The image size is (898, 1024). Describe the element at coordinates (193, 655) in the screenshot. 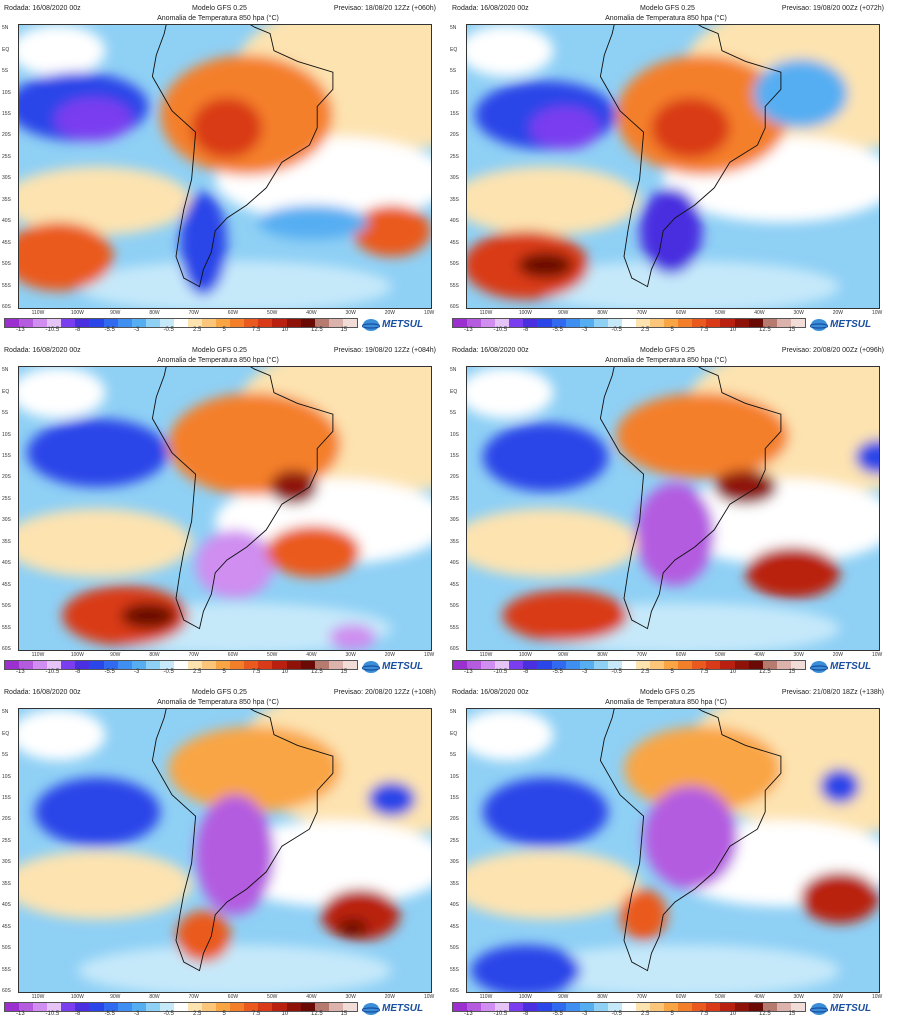

I see `lon-tick-label: 70W` at that location.